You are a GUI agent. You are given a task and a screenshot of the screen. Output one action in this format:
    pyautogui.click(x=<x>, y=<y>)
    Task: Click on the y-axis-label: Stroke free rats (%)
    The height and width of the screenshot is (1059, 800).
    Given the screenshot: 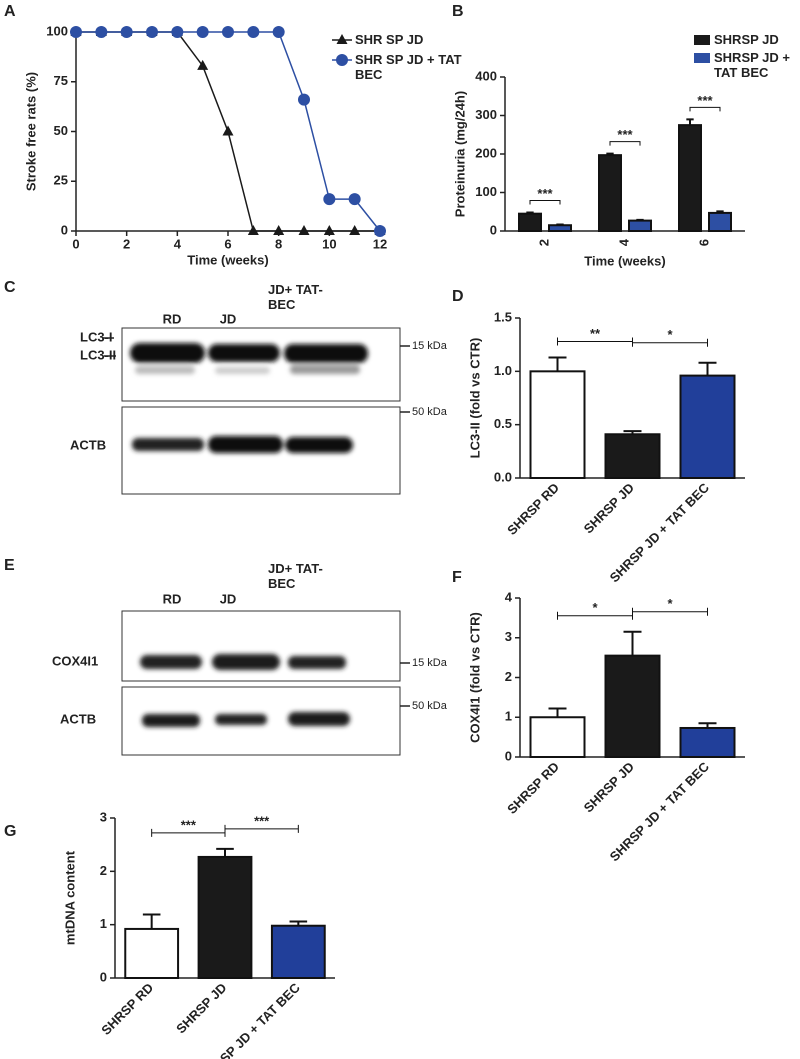 What is the action you would take?
    pyautogui.click(x=30, y=131)
    